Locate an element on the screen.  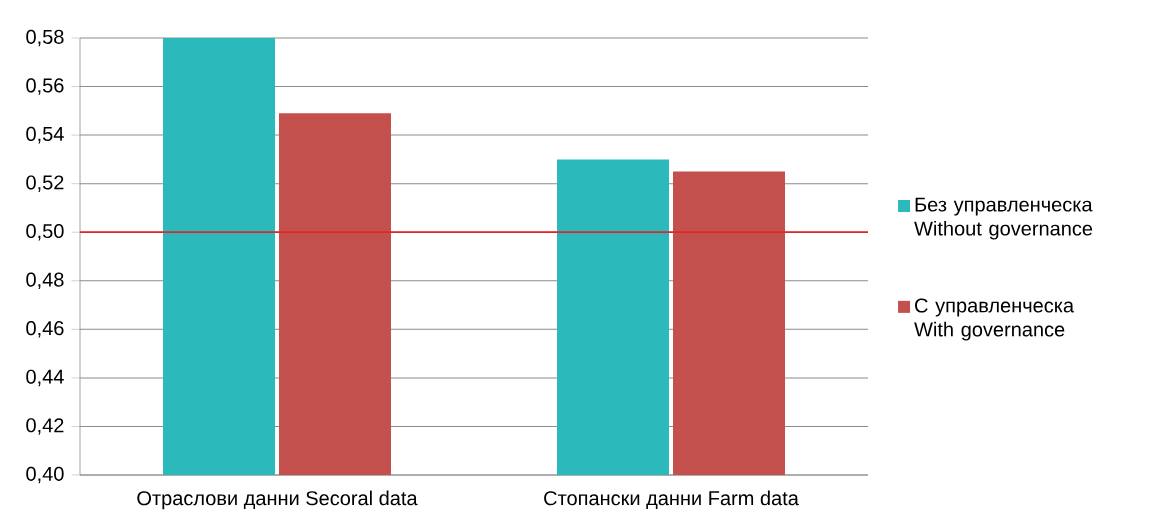
y-tick-label: 0,40 is located at coordinates (45, 475).